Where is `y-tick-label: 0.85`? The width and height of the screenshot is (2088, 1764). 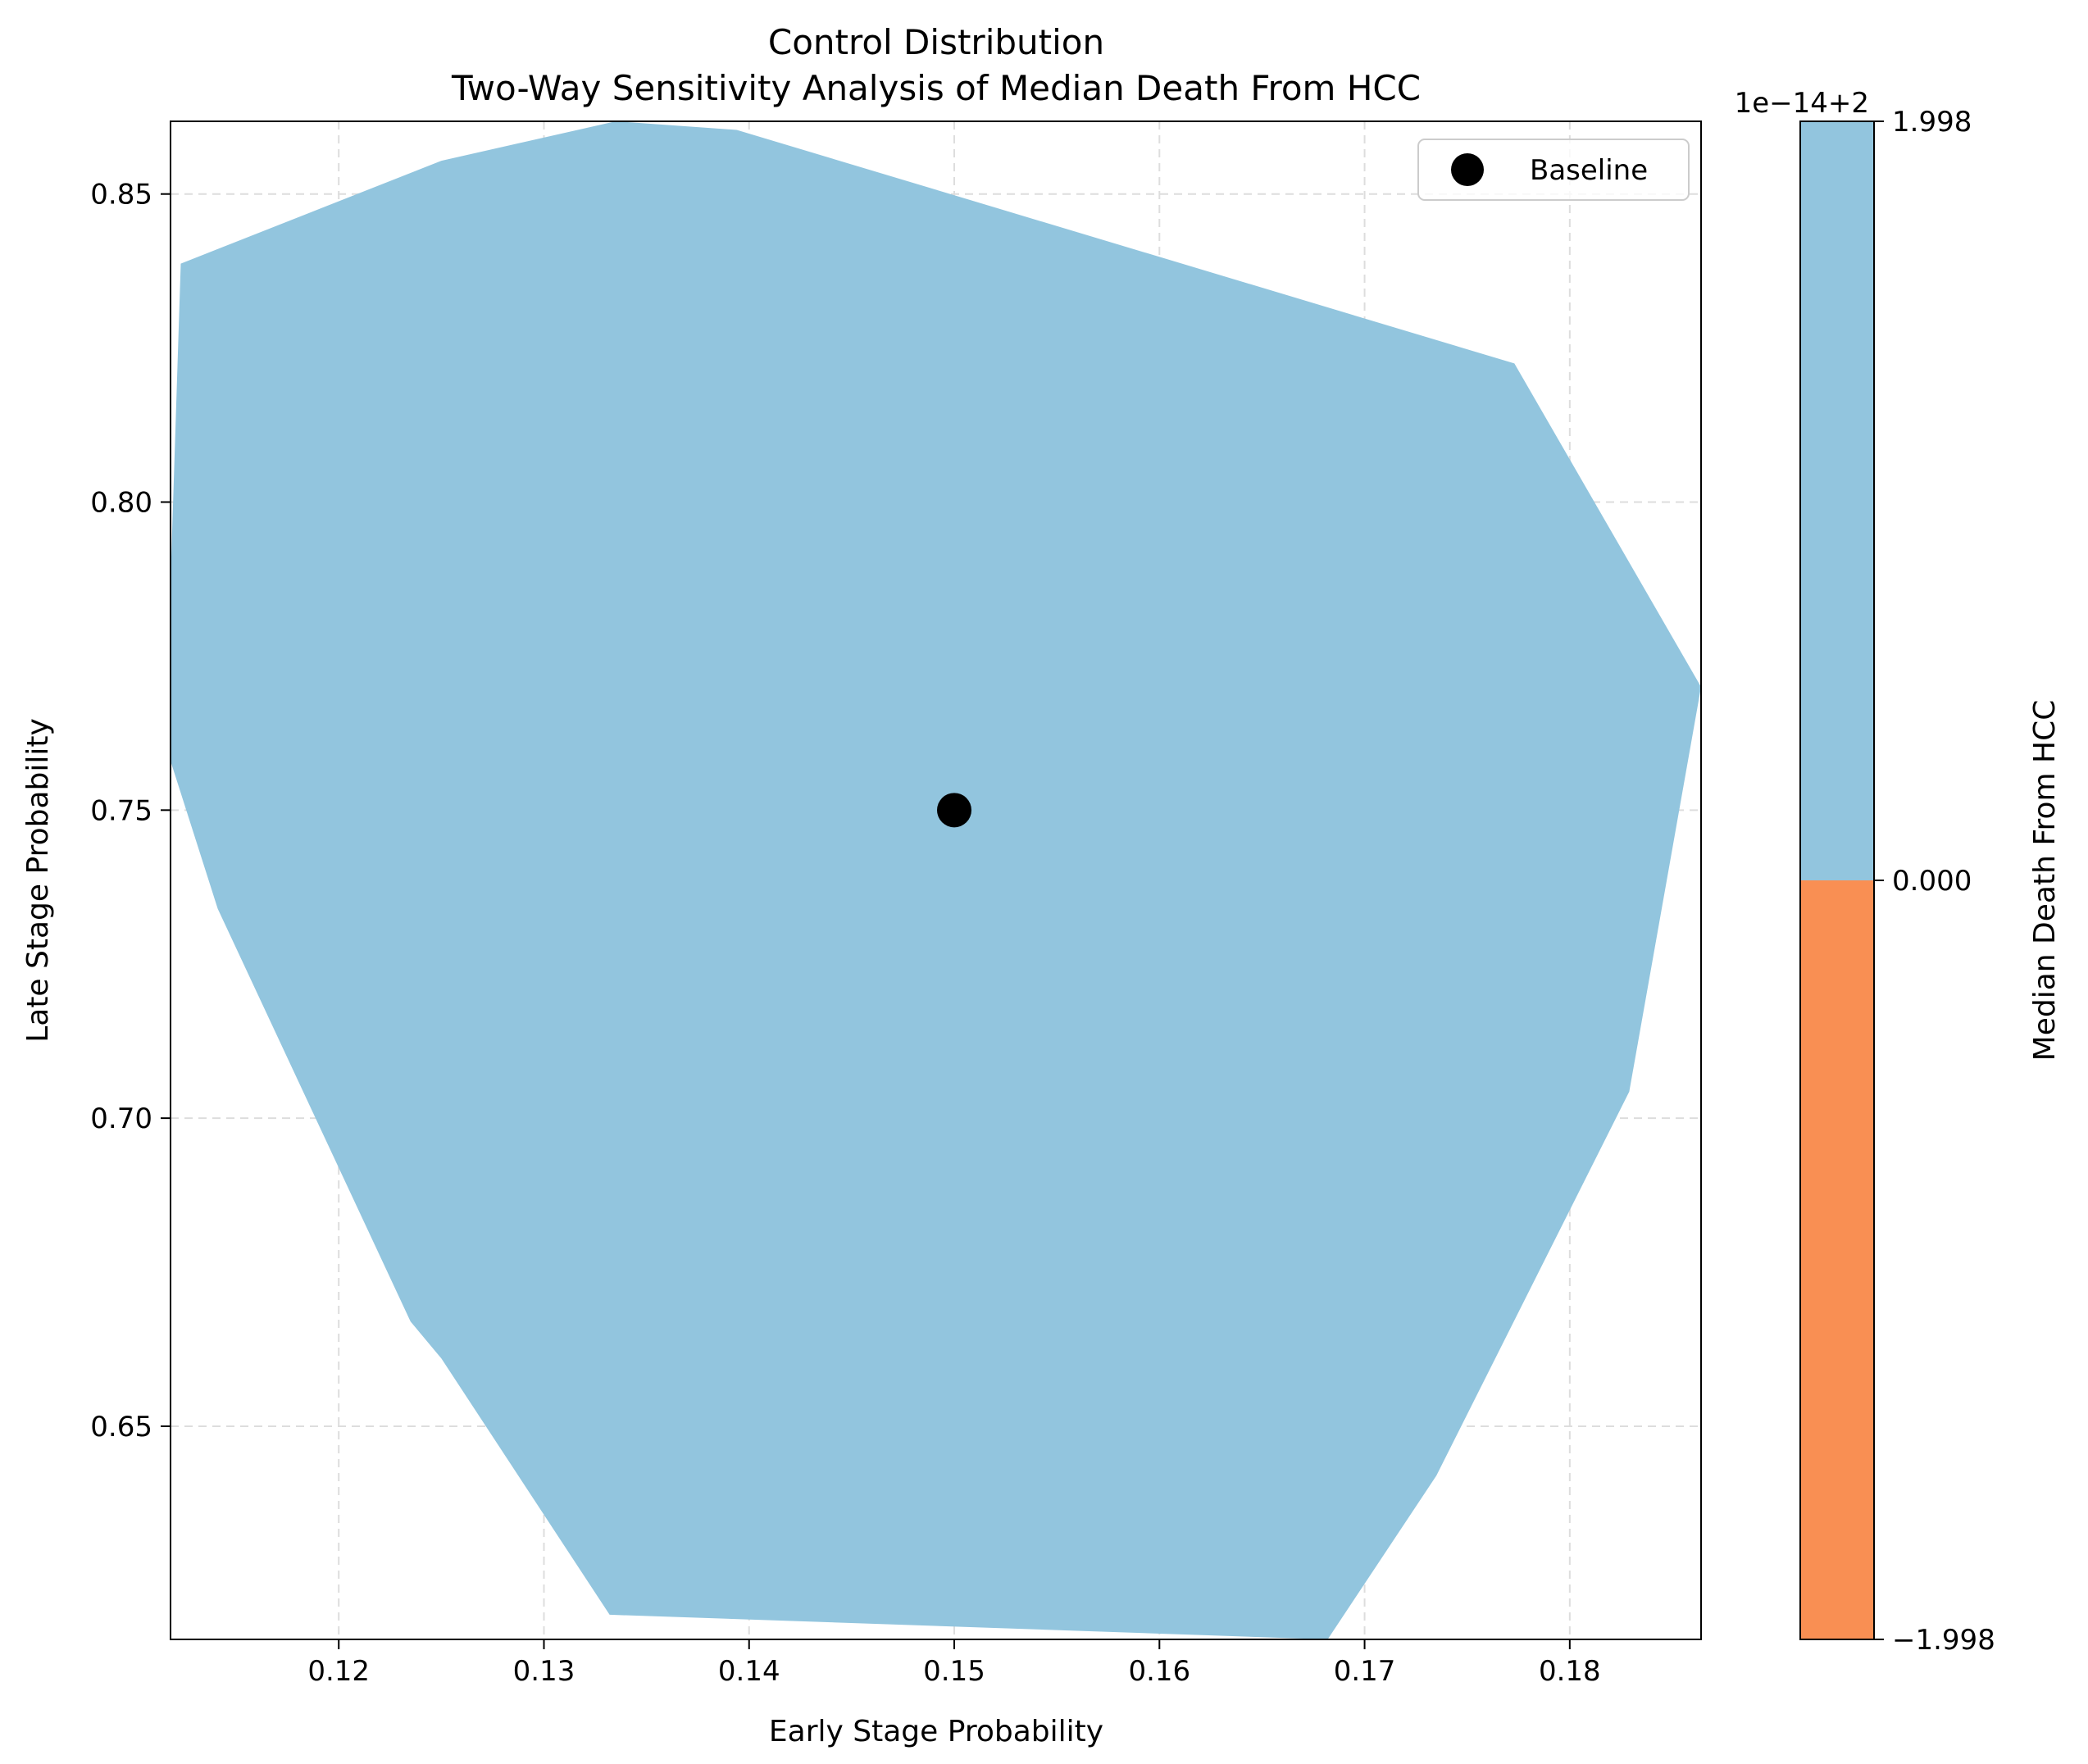 y-tick-label: 0.85 is located at coordinates (121, 195).